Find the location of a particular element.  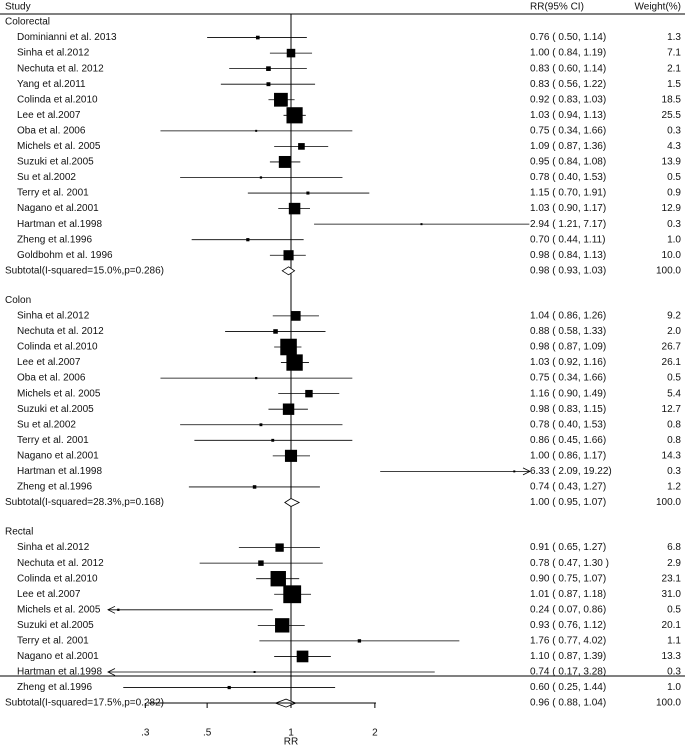

study-ci-colorectal-5: 1.03 ( 0.94, 1.13) is located at coordinates (568, 115).